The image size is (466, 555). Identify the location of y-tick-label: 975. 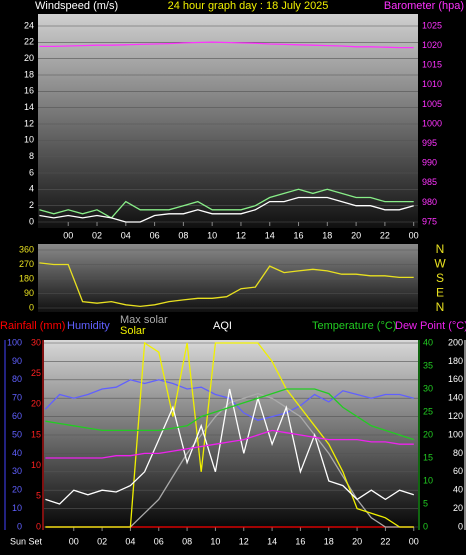
(429, 221).